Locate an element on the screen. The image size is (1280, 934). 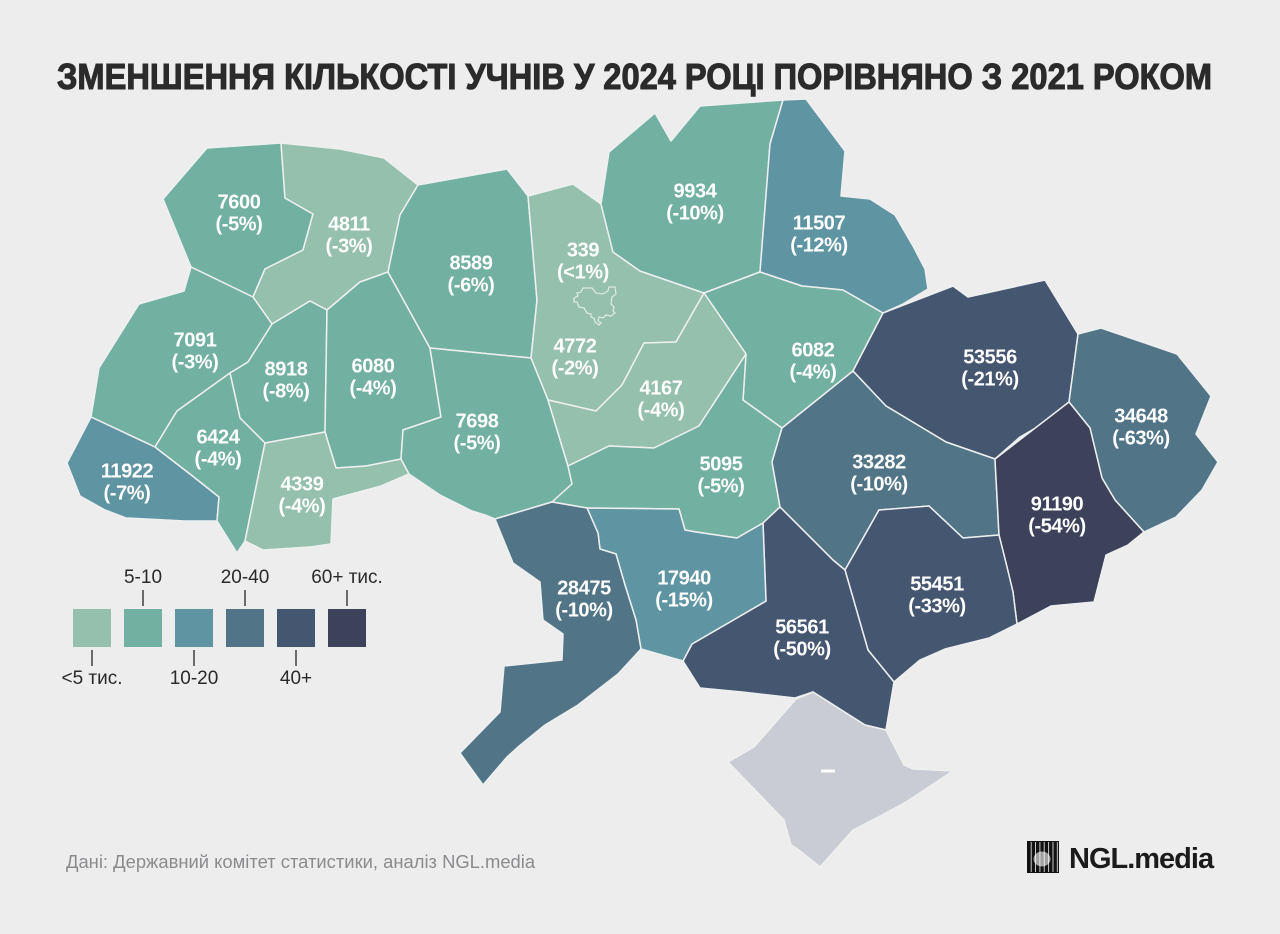
svg-text: 4772 is located at coordinates (575, 347).